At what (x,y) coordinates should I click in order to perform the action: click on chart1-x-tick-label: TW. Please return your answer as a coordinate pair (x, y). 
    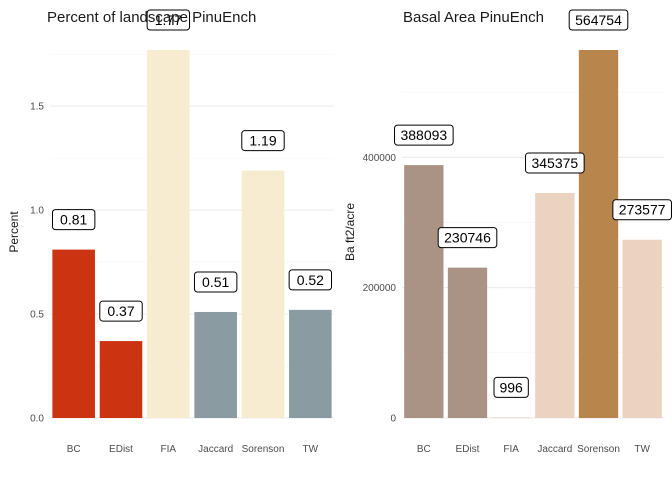
    Looking at the image, I should click on (311, 449).